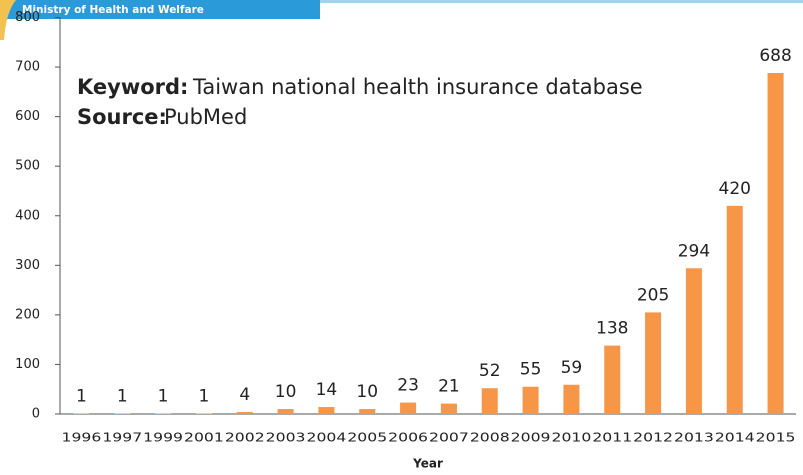  Describe the element at coordinates (401, 1) in the screenshot. I see `header-line` at that location.